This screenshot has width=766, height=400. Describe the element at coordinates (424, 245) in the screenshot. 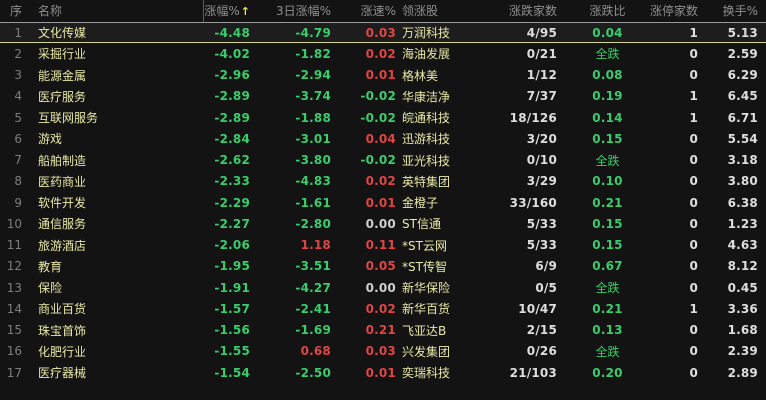

I see `cell-leader: *ST云网` at that location.